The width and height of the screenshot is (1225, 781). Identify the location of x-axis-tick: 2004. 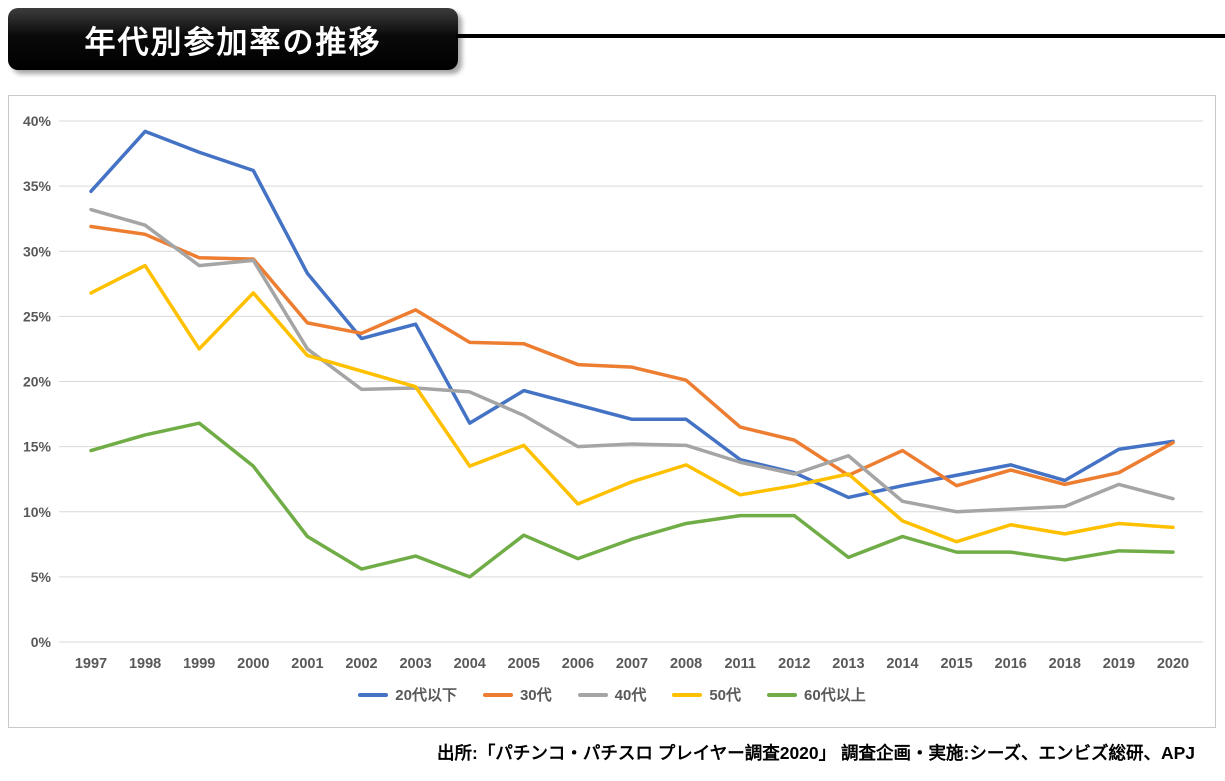
(470, 664).